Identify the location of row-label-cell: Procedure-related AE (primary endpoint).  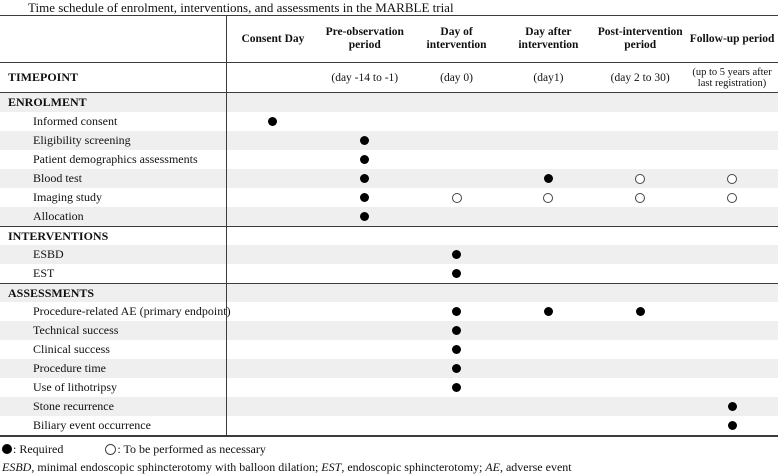
(115, 311).